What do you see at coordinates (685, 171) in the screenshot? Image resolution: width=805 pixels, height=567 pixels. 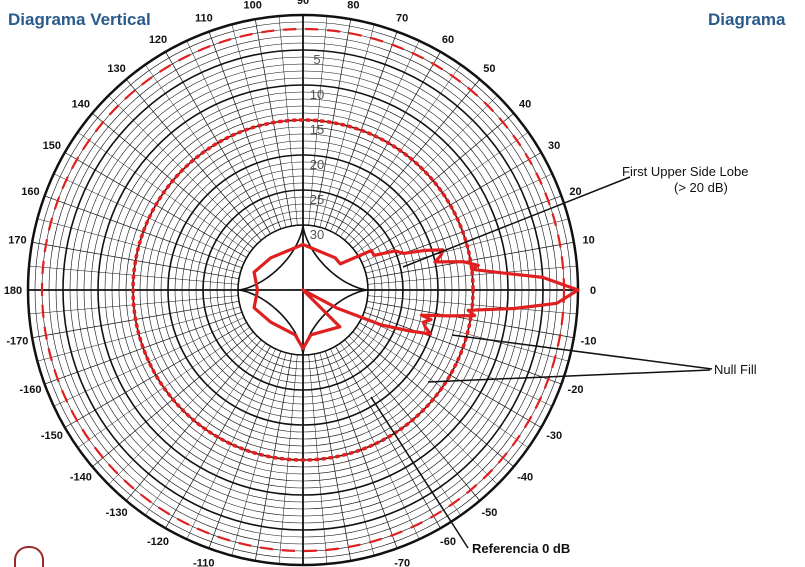 I see `side-lobe-label: First Upper Side Lobe` at bounding box center [685, 171].